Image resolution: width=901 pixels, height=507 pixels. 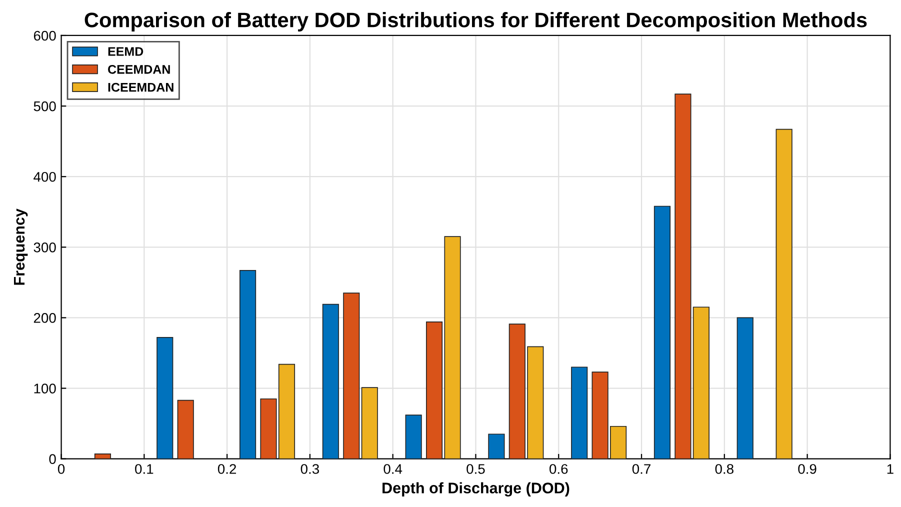 I want to click on x-tick-label: 0, so click(x=61, y=469).